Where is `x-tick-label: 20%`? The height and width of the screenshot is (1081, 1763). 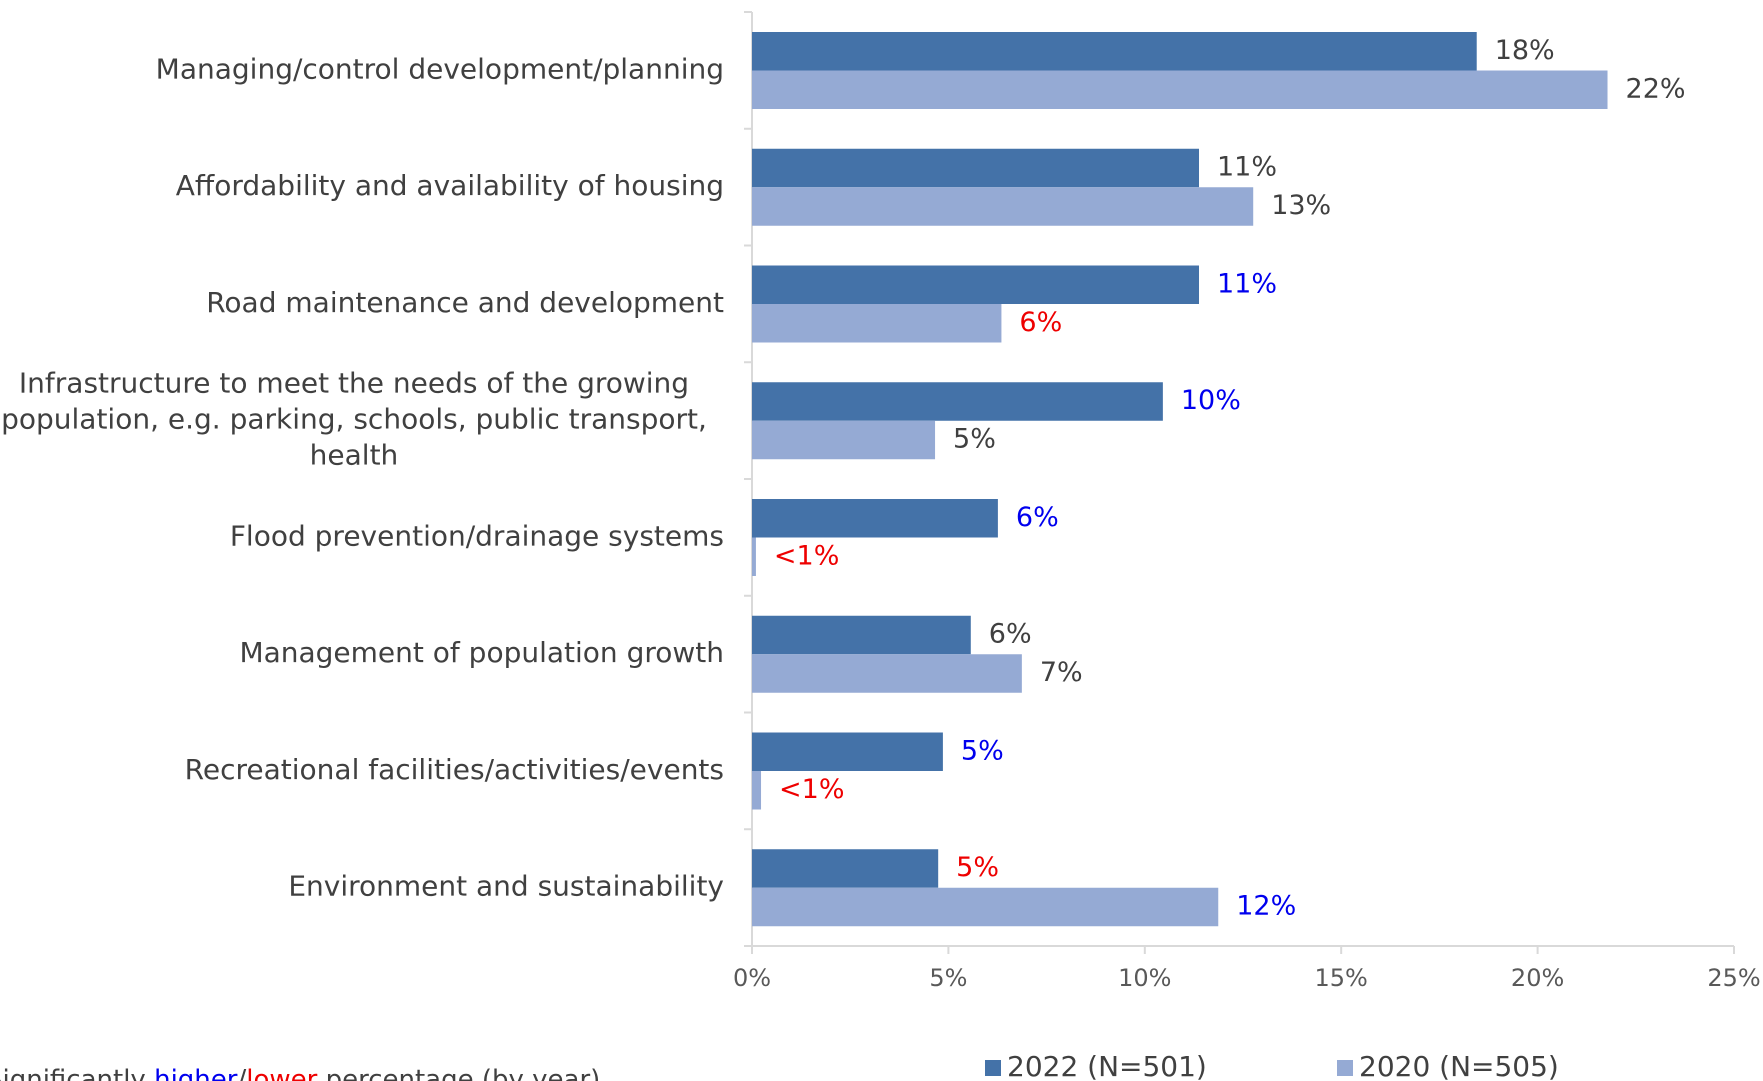
x-tick-label: 20% is located at coordinates (1537, 978).